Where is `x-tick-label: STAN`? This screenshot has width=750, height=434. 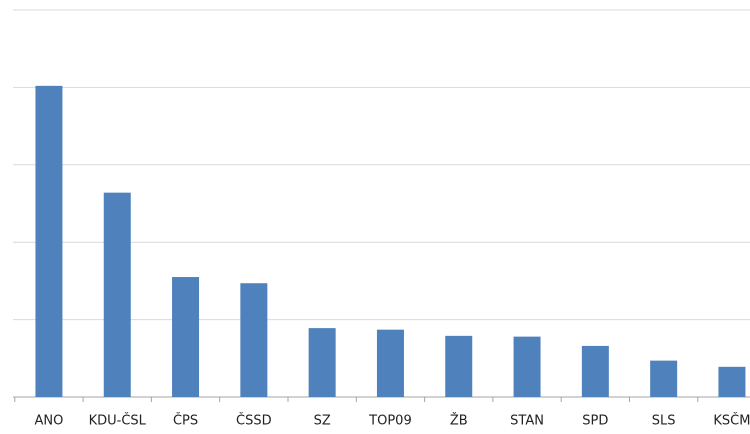
x-tick-label: STAN is located at coordinates (527, 421).